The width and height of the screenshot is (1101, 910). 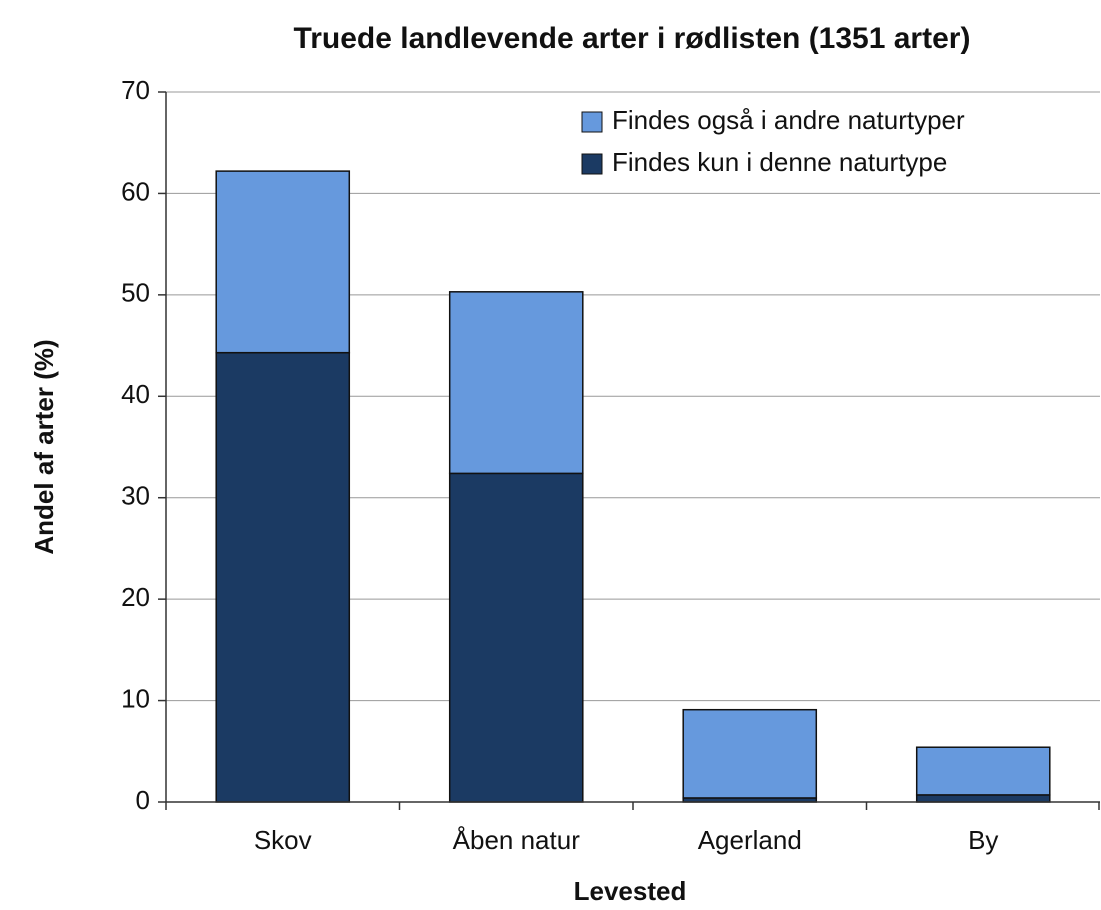 What do you see at coordinates (135, 496) in the screenshot?
I see `y-tick-label: 30` at bounding box center [135, 496].